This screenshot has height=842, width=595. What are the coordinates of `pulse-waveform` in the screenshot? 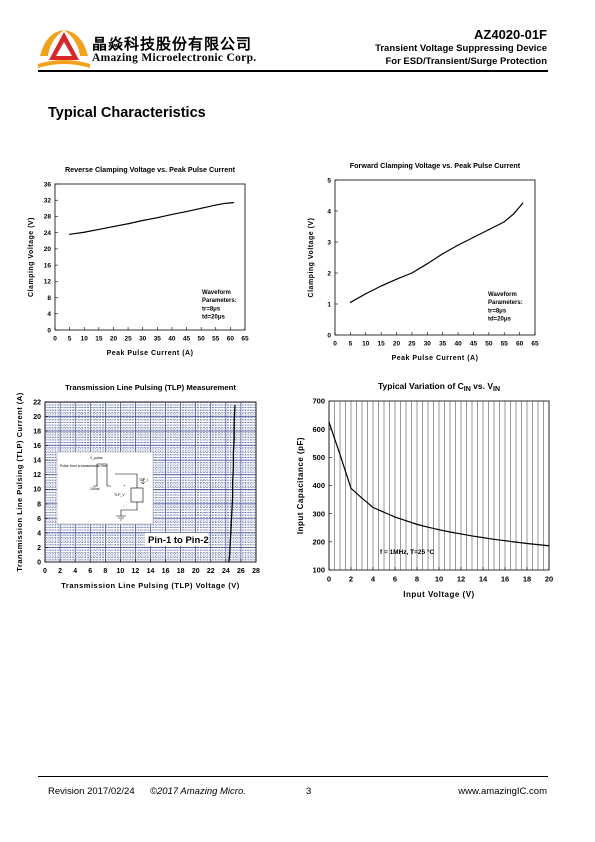 It's located at (102, 475).